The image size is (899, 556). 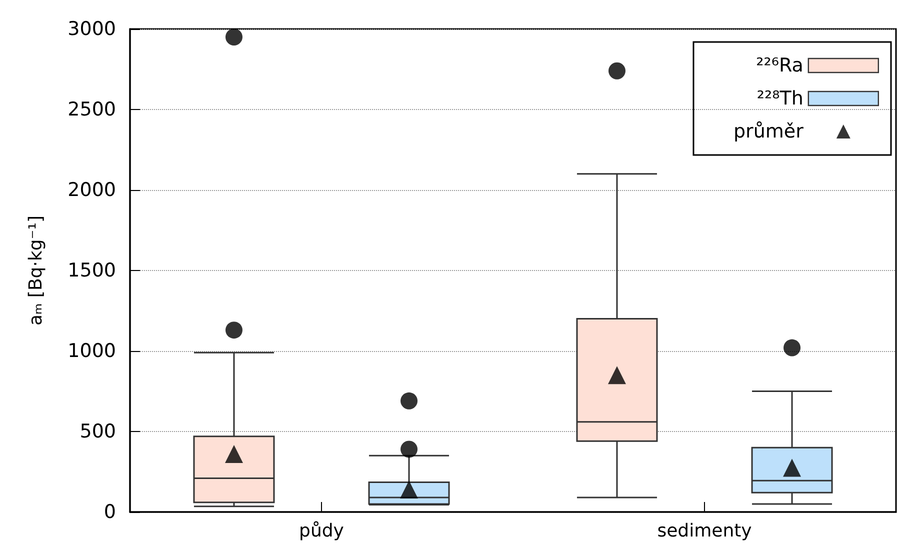 I want to click on y-tick-label: 2500, so click(x=92, y=109).